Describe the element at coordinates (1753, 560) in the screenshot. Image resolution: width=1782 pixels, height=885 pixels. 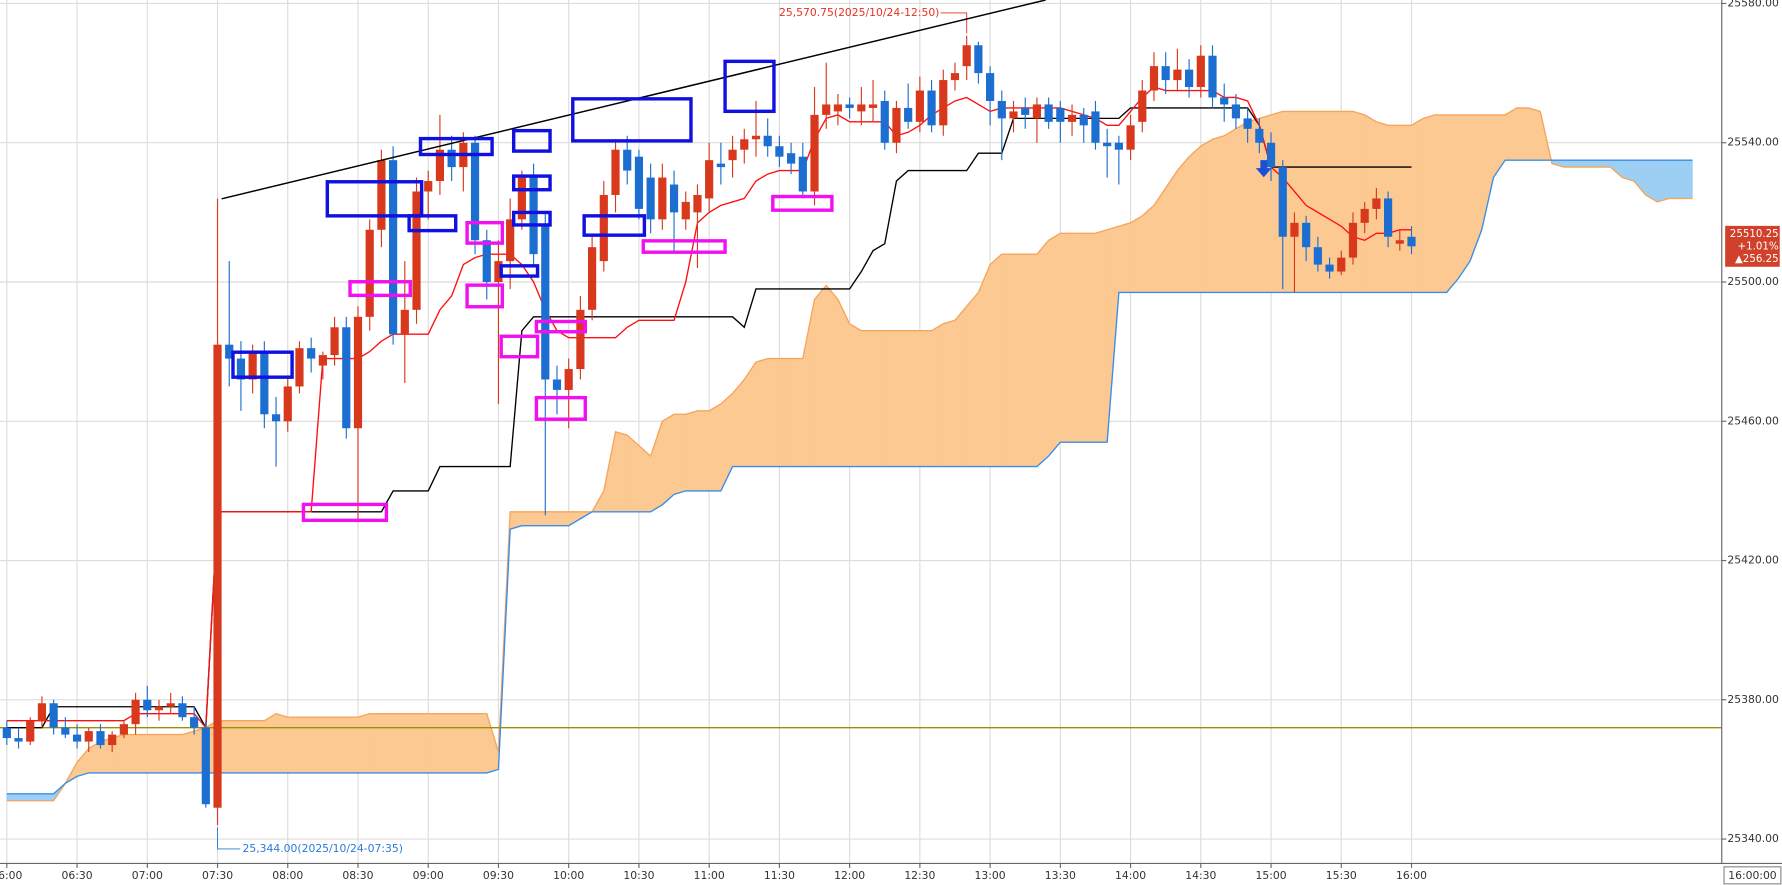
I see `y-tick-label: 25420.00` at that location.